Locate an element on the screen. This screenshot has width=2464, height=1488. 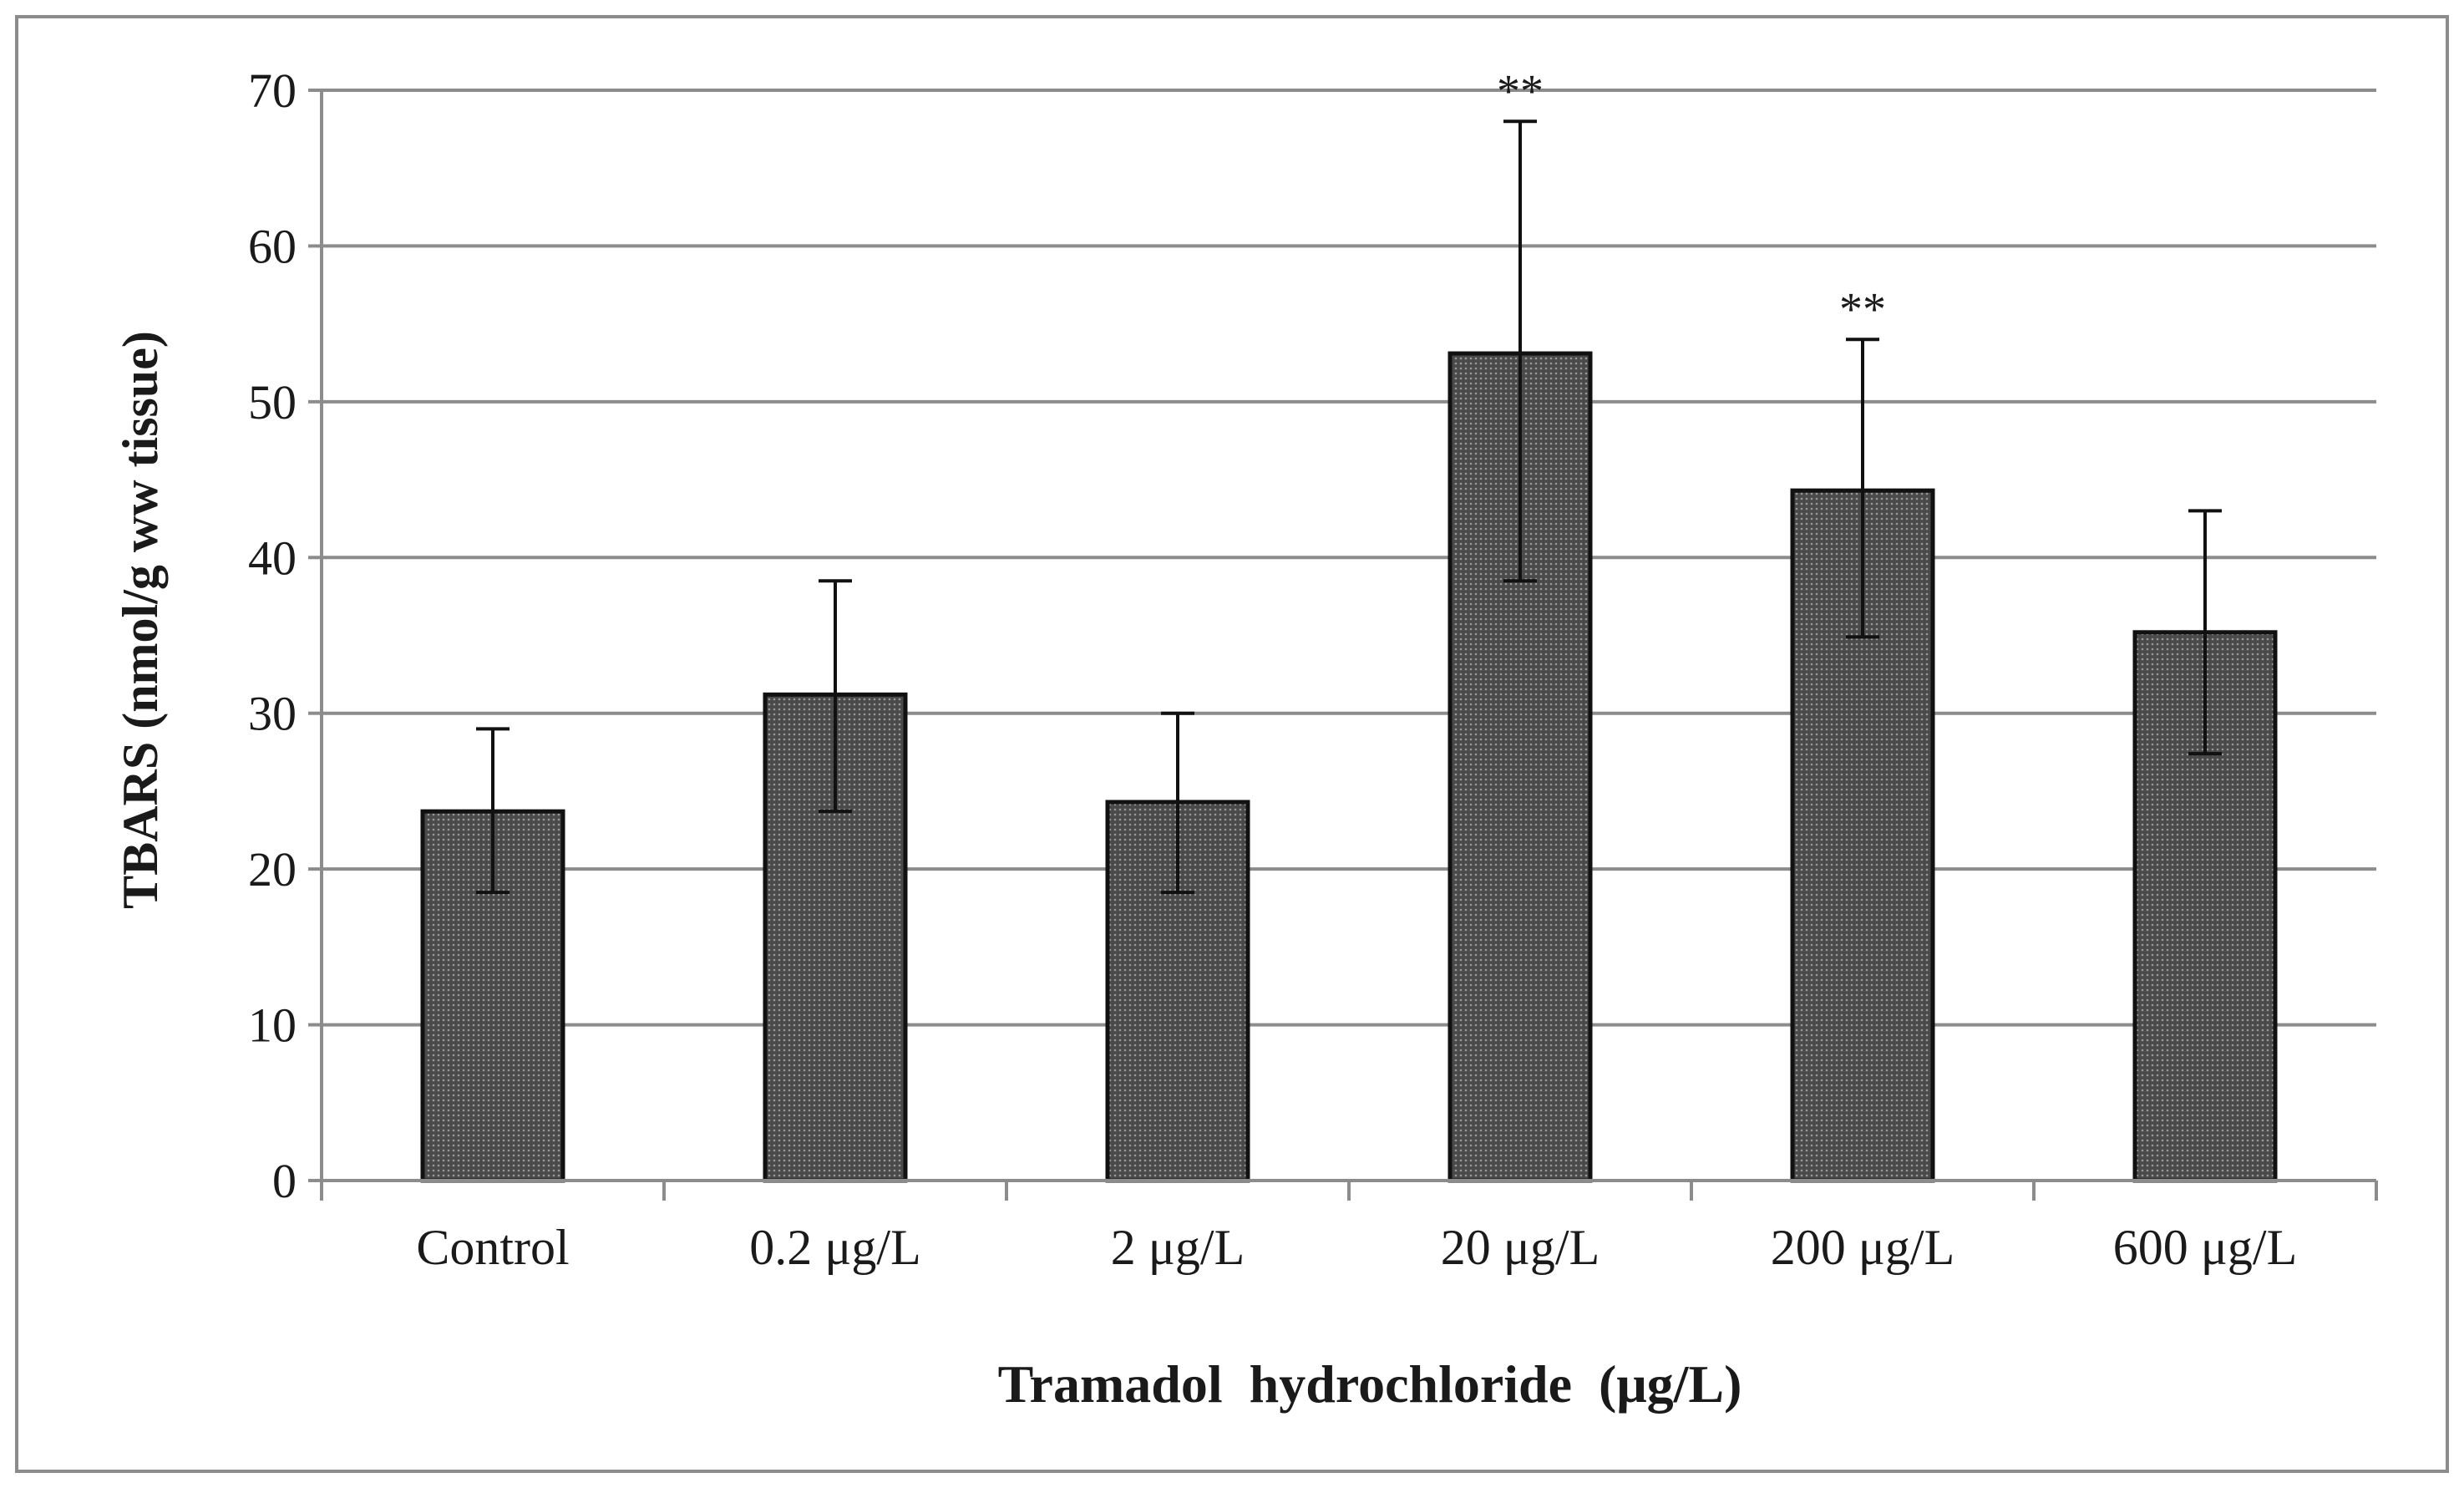
significance-label-5: ** is located at coordinates (1863, 309).